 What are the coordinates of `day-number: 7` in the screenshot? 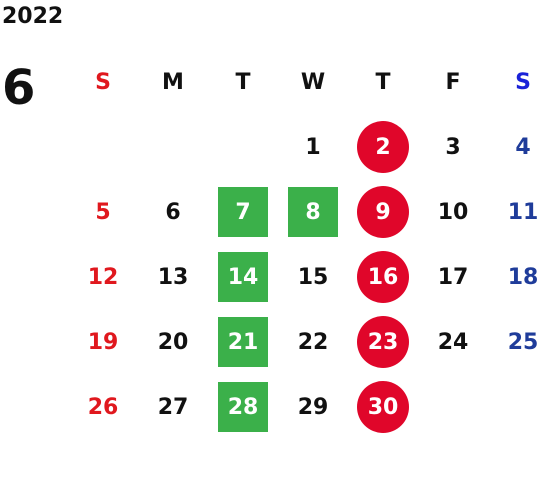 It's located at (243, 212).